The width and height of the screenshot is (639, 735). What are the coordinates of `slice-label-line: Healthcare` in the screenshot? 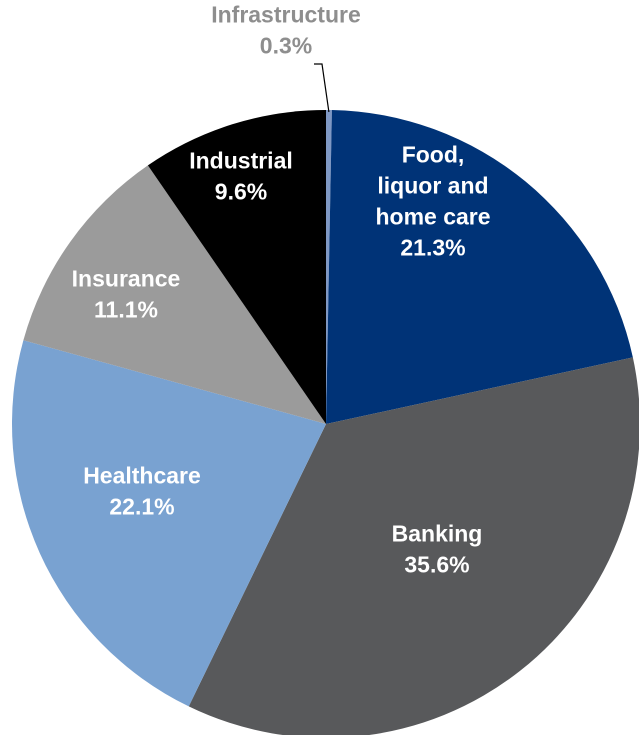 It's located at (142, 476).